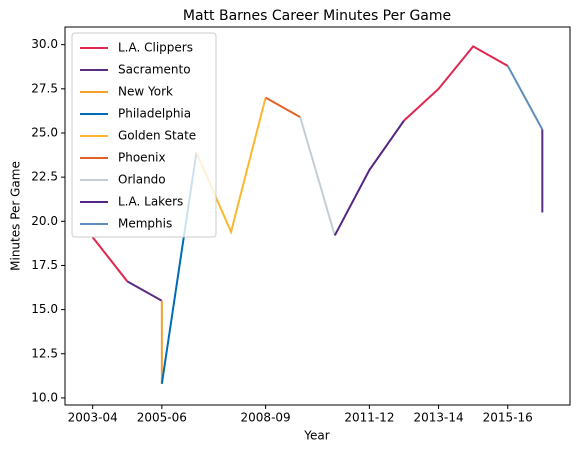 This screenshot has height=453, width=579. I want to click on legend-label: Philadelphia, so click(154, 114).